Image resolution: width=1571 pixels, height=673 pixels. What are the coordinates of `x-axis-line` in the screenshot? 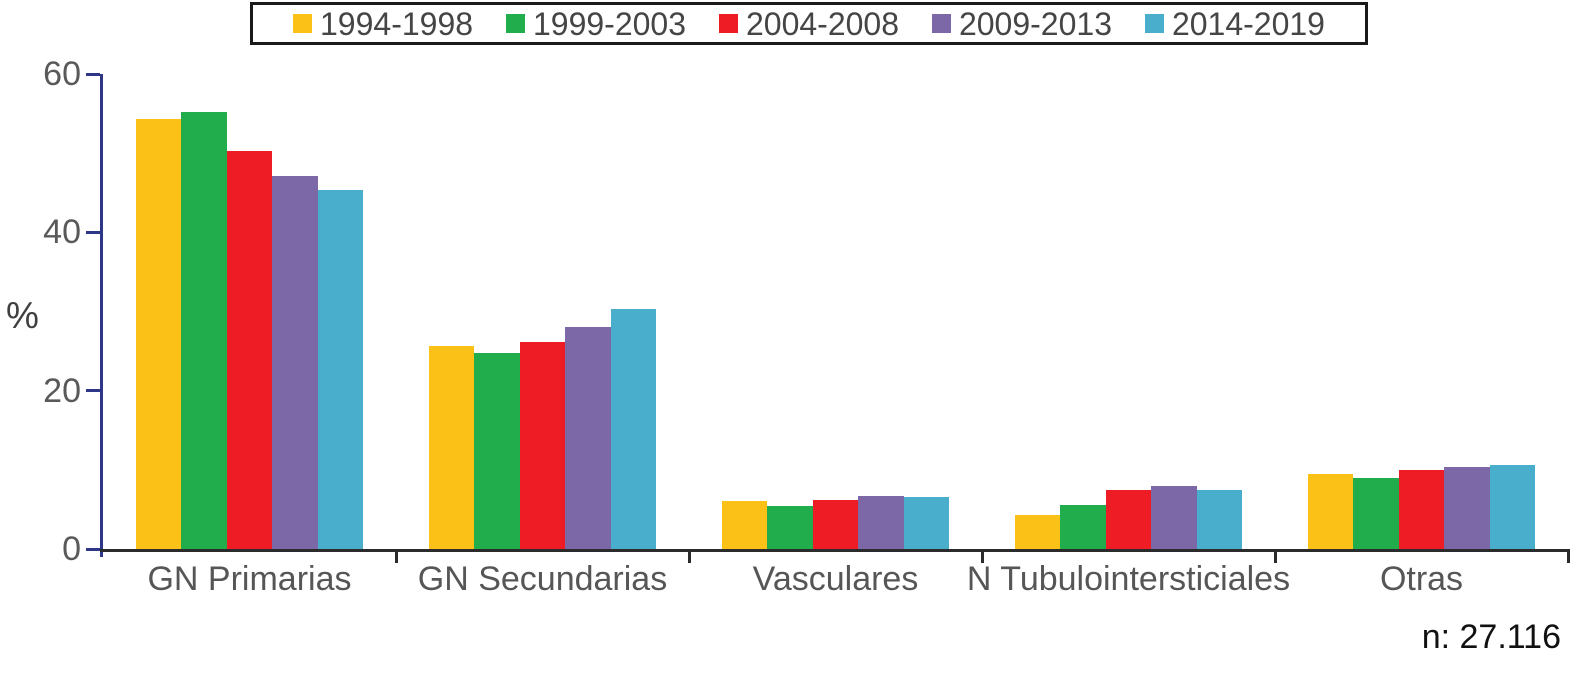 It's located at (834, 550).